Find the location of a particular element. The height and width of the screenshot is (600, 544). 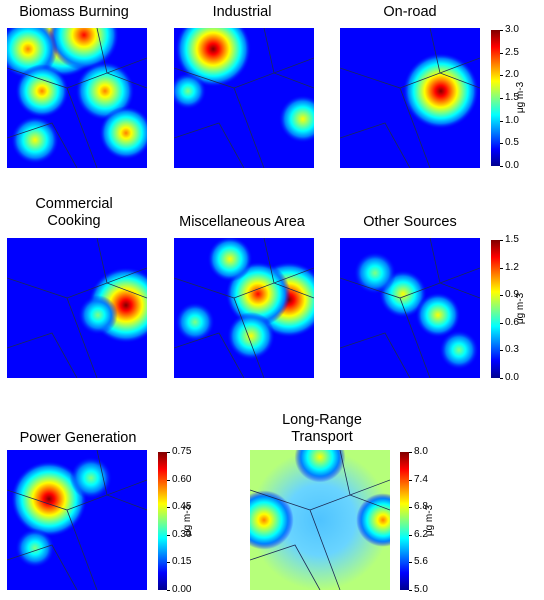

map-miscellaneous-area is located at coordinates (244, 308).